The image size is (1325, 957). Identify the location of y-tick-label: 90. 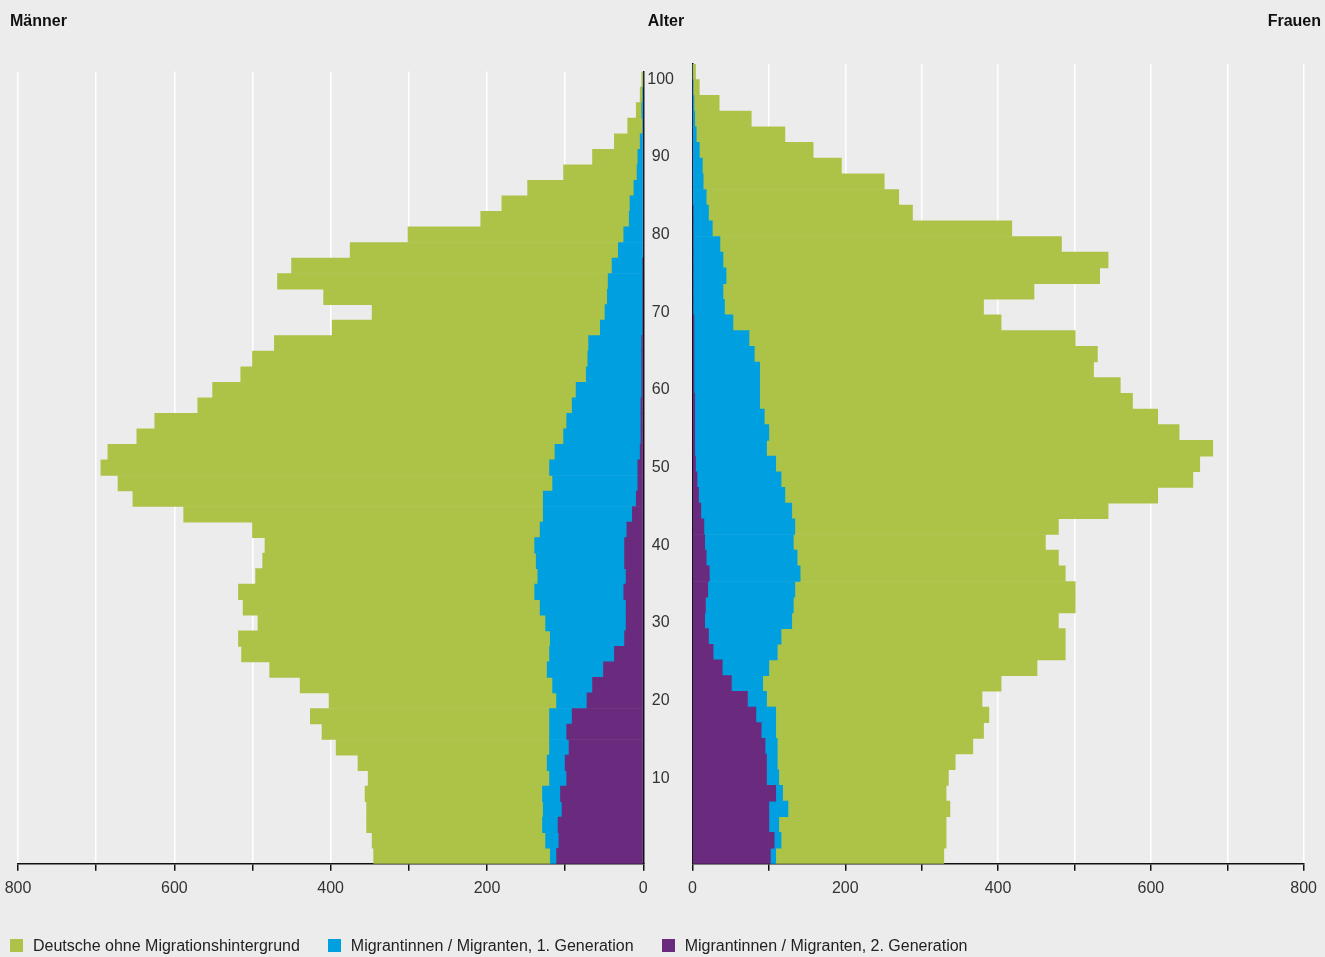
(660, 156).